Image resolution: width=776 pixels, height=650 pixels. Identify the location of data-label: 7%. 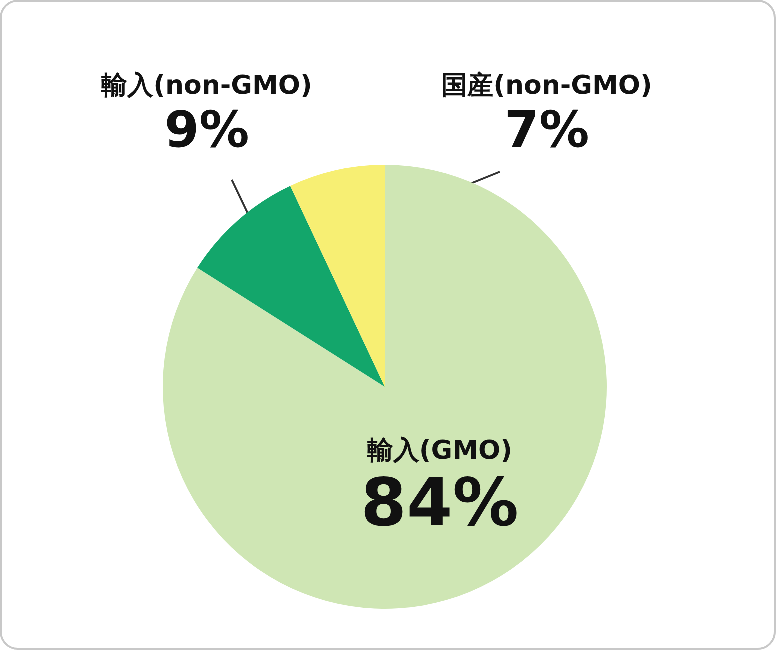
(547, 130).